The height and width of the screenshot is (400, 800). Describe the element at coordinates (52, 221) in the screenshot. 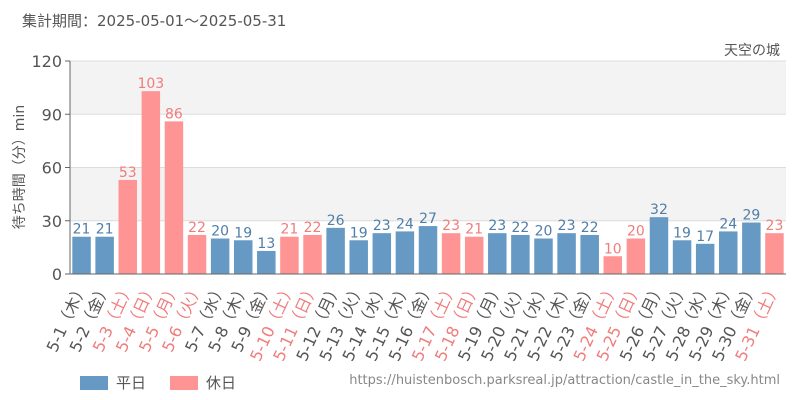

I see `y-tick-label: 30` at that location.